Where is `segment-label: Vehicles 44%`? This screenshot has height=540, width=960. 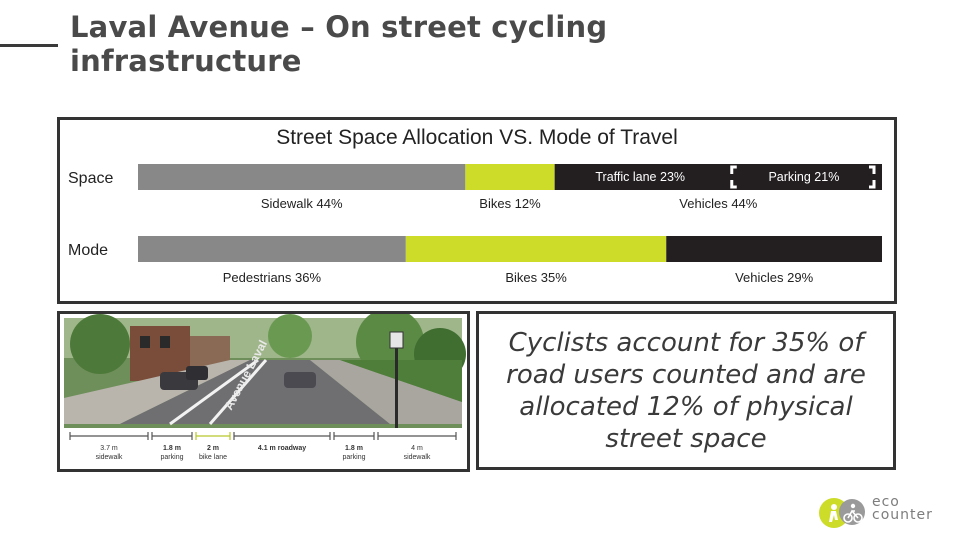
segment-label: Vehicles 44% is located at coordinates (718, 203).